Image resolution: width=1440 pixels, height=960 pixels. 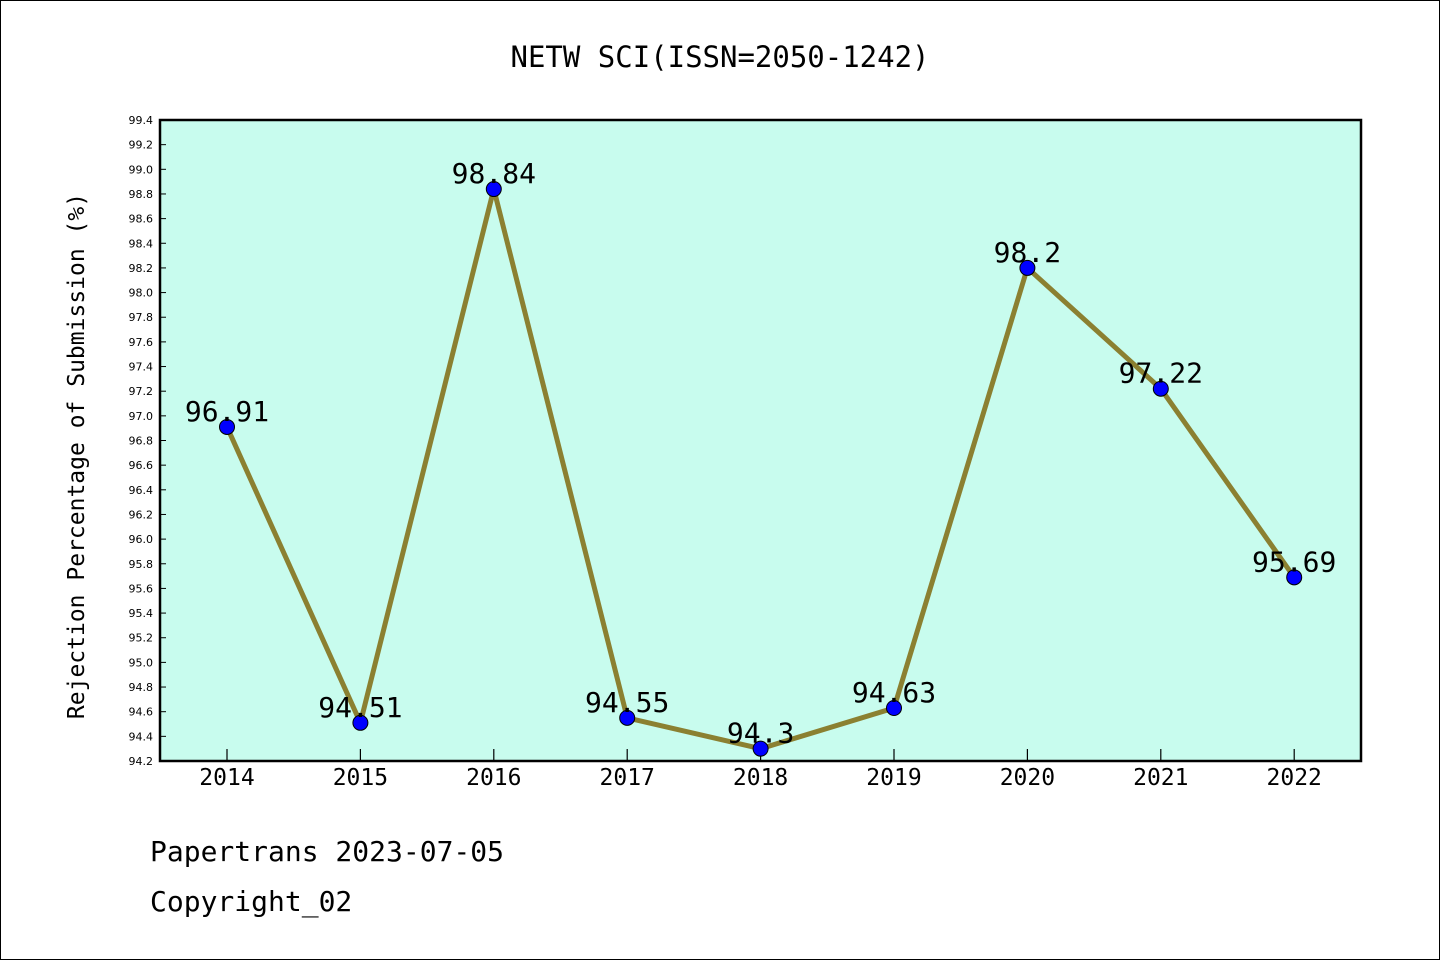 What do you see at coordinates (141, 613) in the screenshot?
I see `y-tick-label: 95.4` at bounding box center [141, 613].